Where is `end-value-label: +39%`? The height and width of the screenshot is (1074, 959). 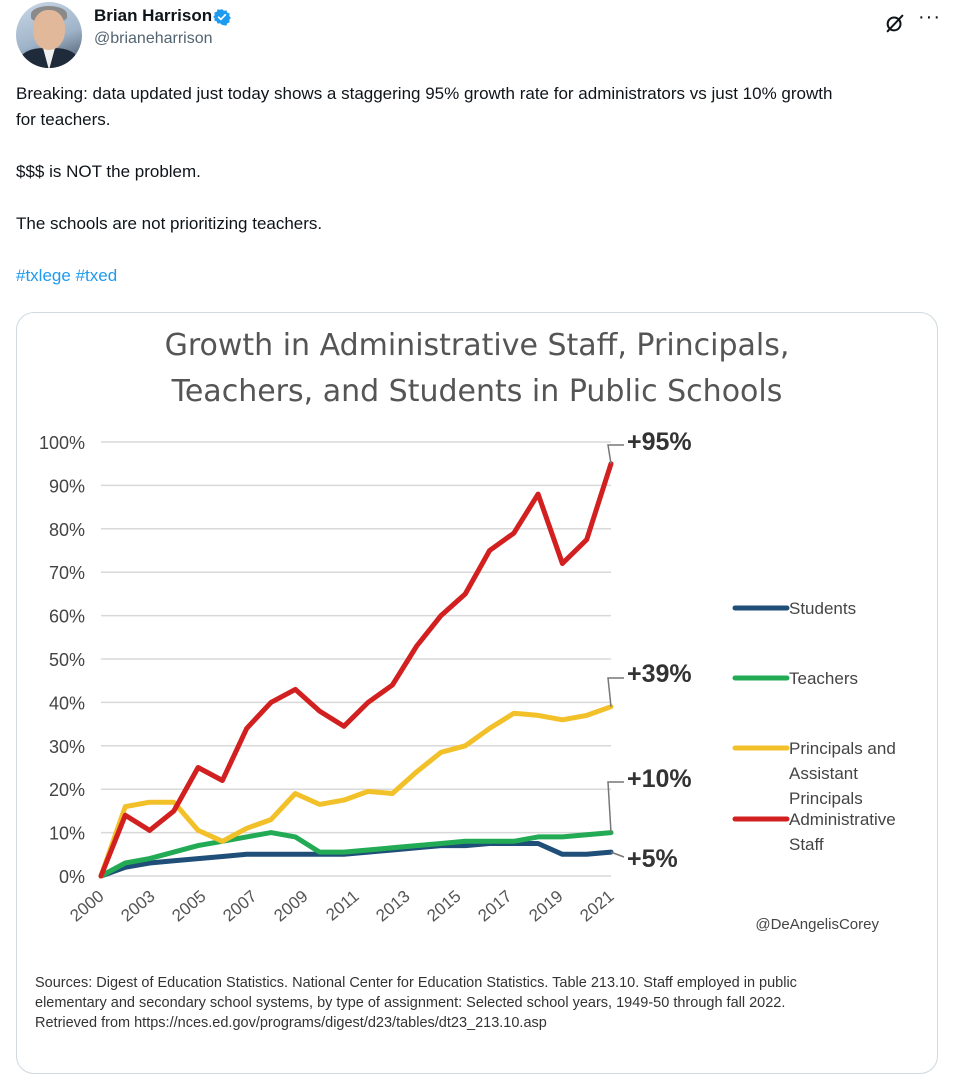
end-value-label: +39% is located at coordinates (659, 674).